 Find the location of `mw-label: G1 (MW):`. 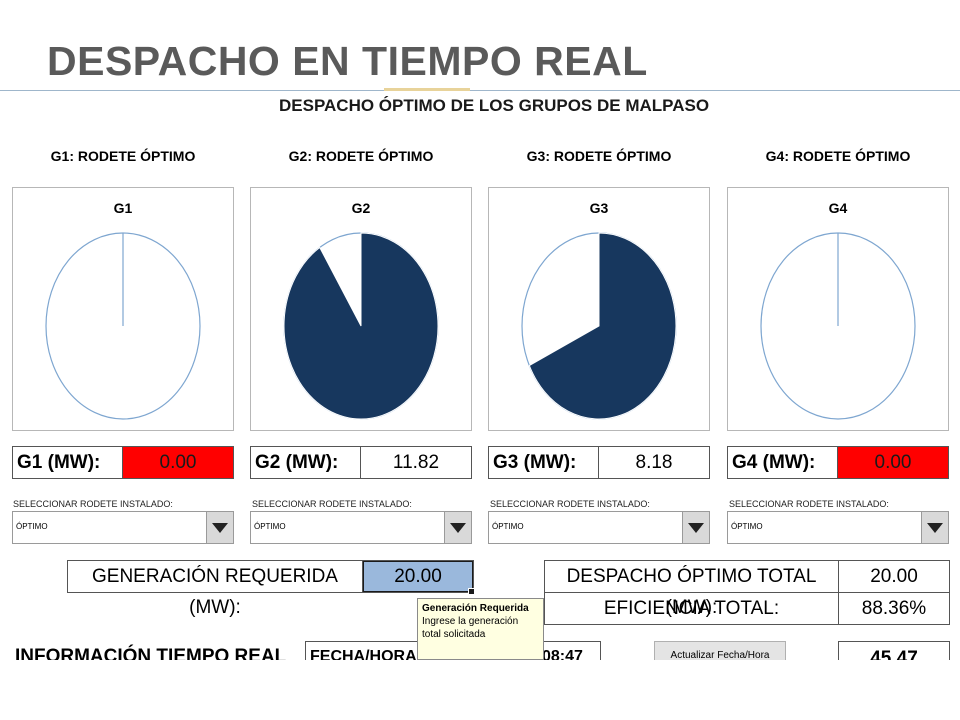

mw-label: G1 (MW): is located at coordinates (68, 462).